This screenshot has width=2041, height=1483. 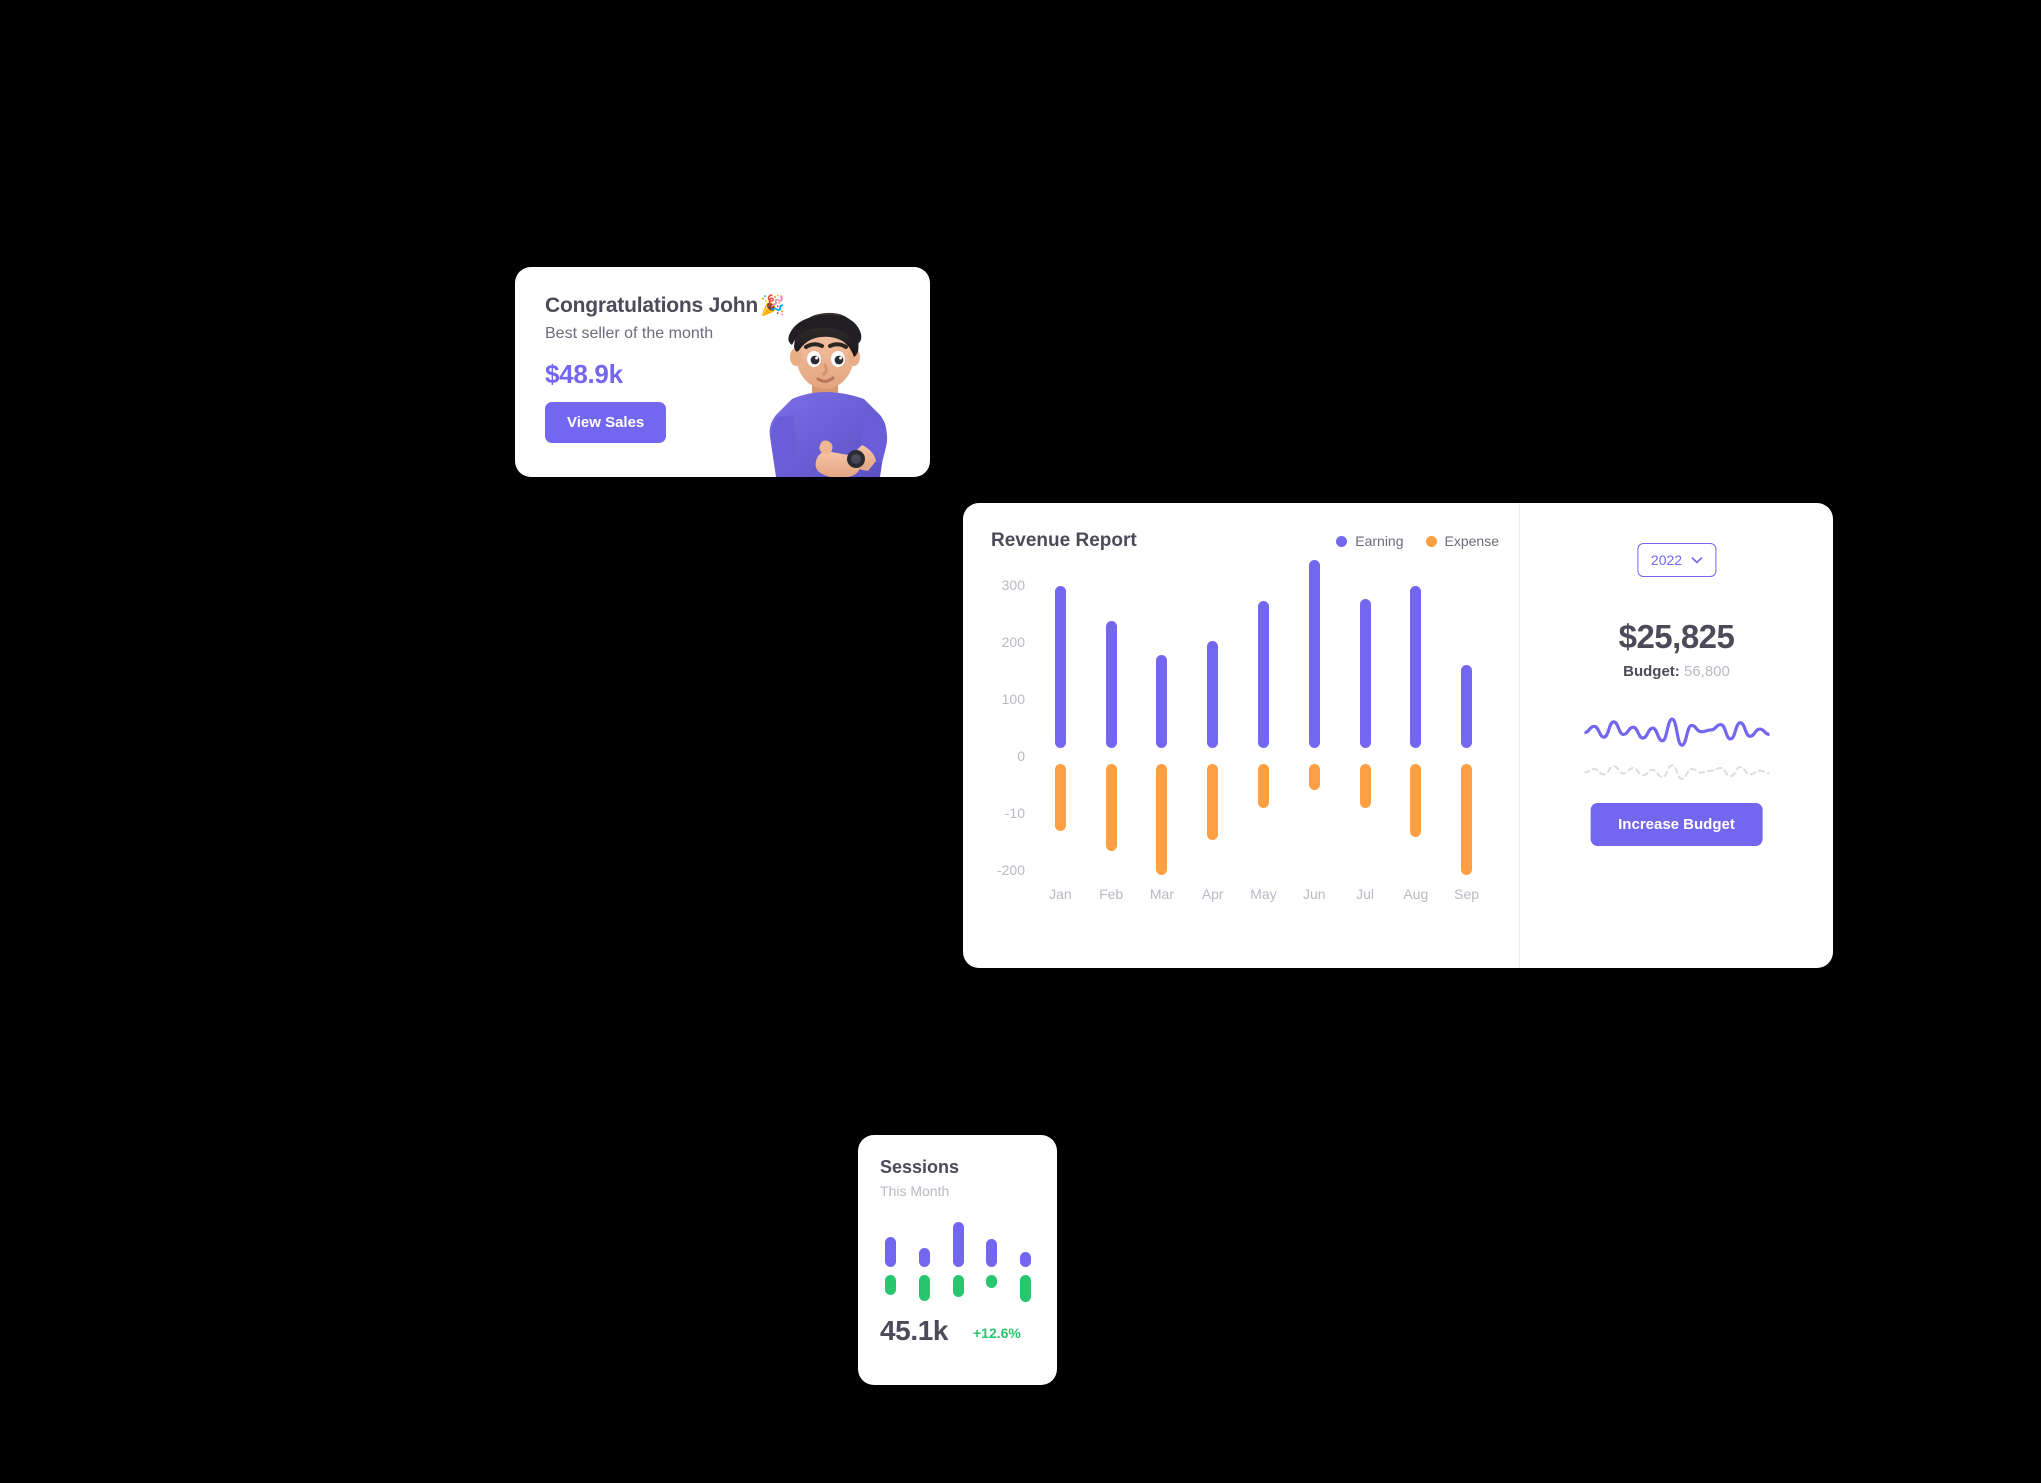 I want to click on congratulations-title-text: Congratulations John, so click(x=651, y=305).